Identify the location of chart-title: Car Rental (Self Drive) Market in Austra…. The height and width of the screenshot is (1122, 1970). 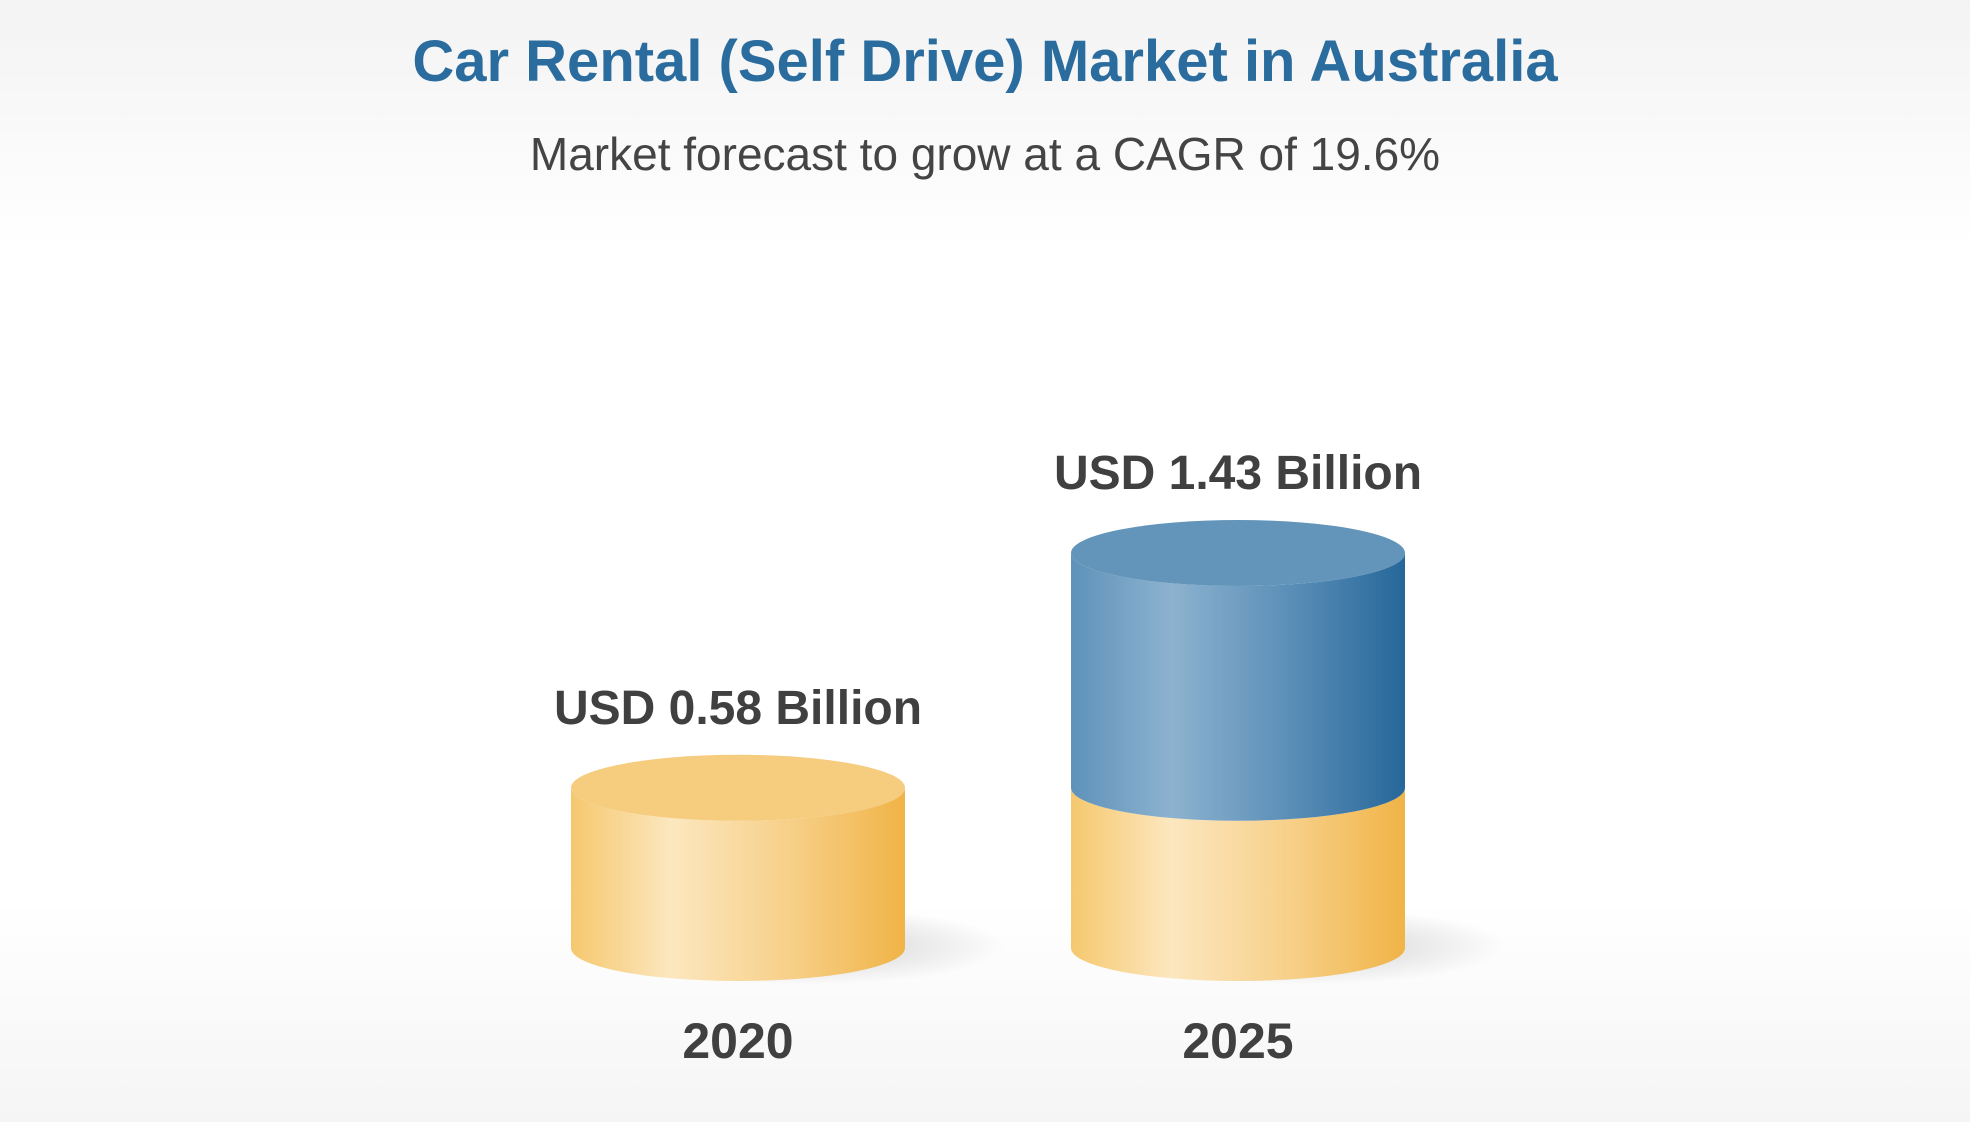
(985, 61).